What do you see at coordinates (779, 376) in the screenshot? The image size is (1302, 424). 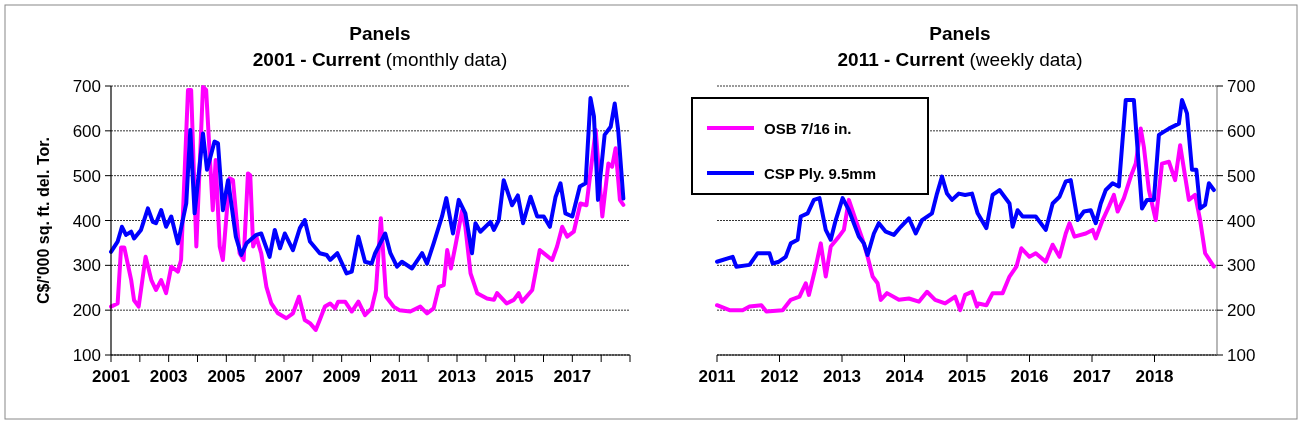 I see `x-tick-label: 2012` at bounding box center [779, 376].